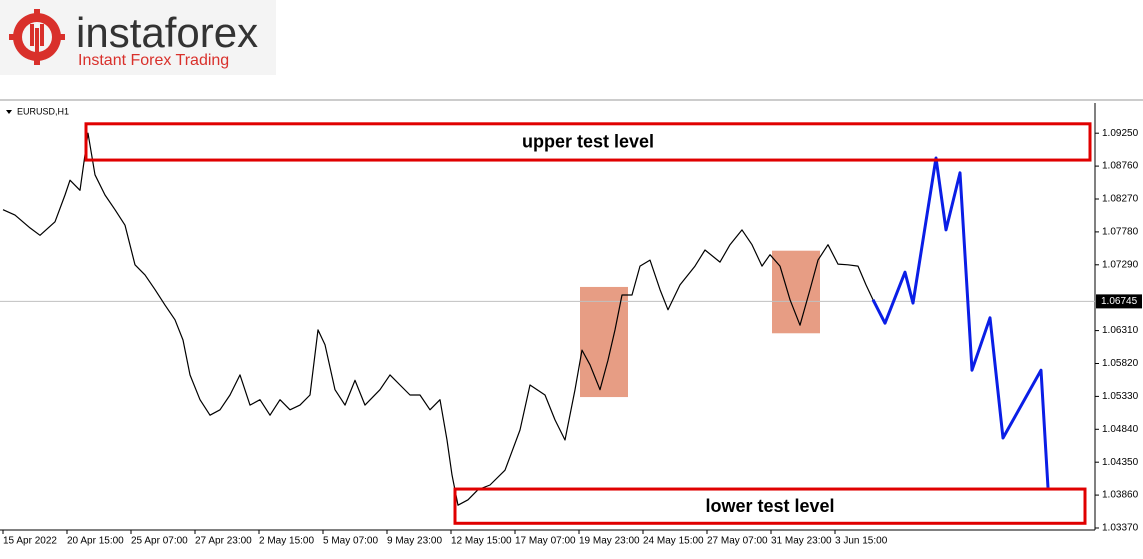 Image resolution: width=1143 pixels, height=559 pixels. Describe the element at coordinates (1120, 528) in the screenshot. I see `y-tick-label: 1.03370` at that location.